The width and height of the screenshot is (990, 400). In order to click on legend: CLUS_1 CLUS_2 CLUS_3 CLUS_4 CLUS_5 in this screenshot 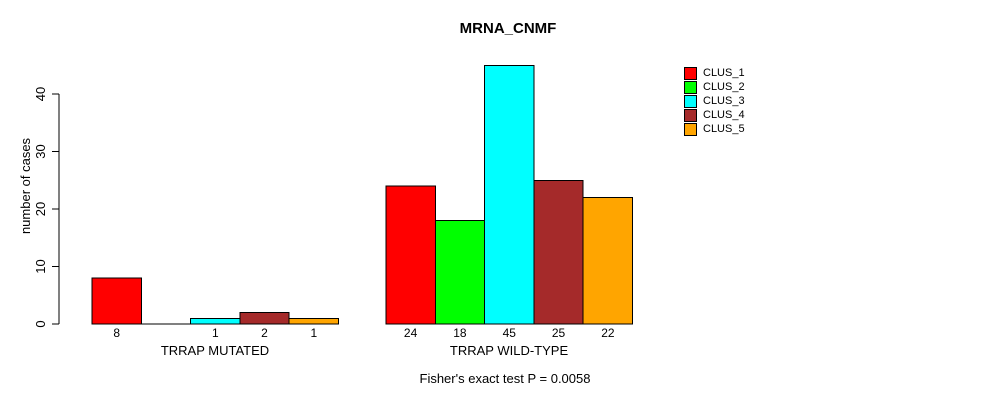, I will do `click(714, 101)`.